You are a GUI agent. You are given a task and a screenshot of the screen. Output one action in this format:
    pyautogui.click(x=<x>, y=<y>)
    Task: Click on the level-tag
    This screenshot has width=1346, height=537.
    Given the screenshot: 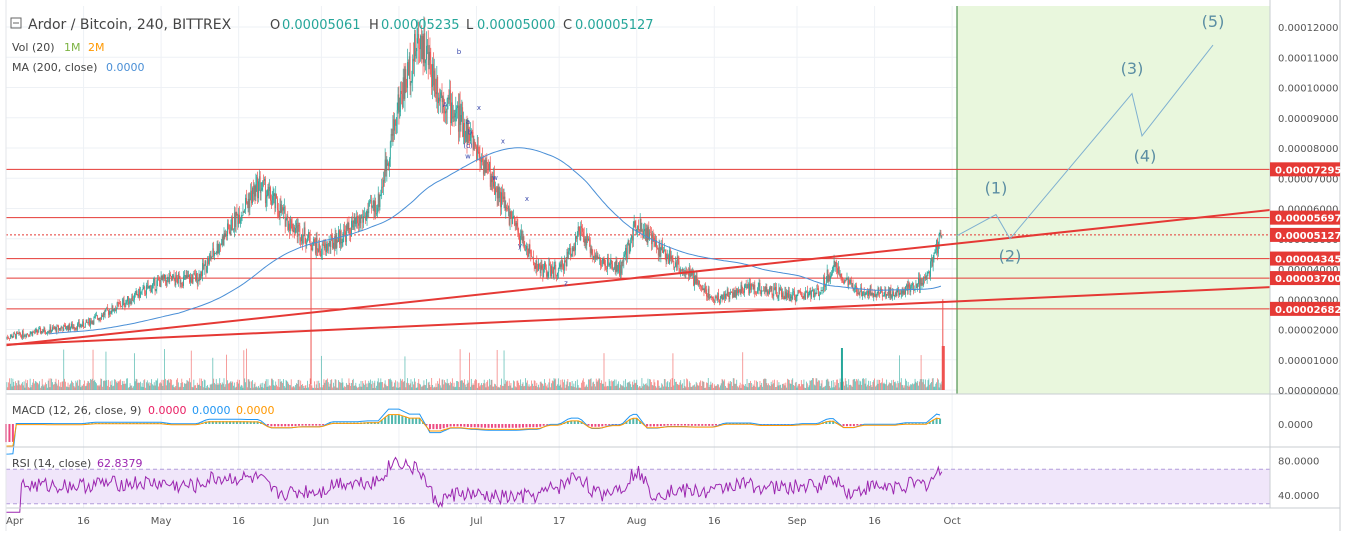 What is the action you would take?
    pyautogui.click(x=1305, y=234)
    